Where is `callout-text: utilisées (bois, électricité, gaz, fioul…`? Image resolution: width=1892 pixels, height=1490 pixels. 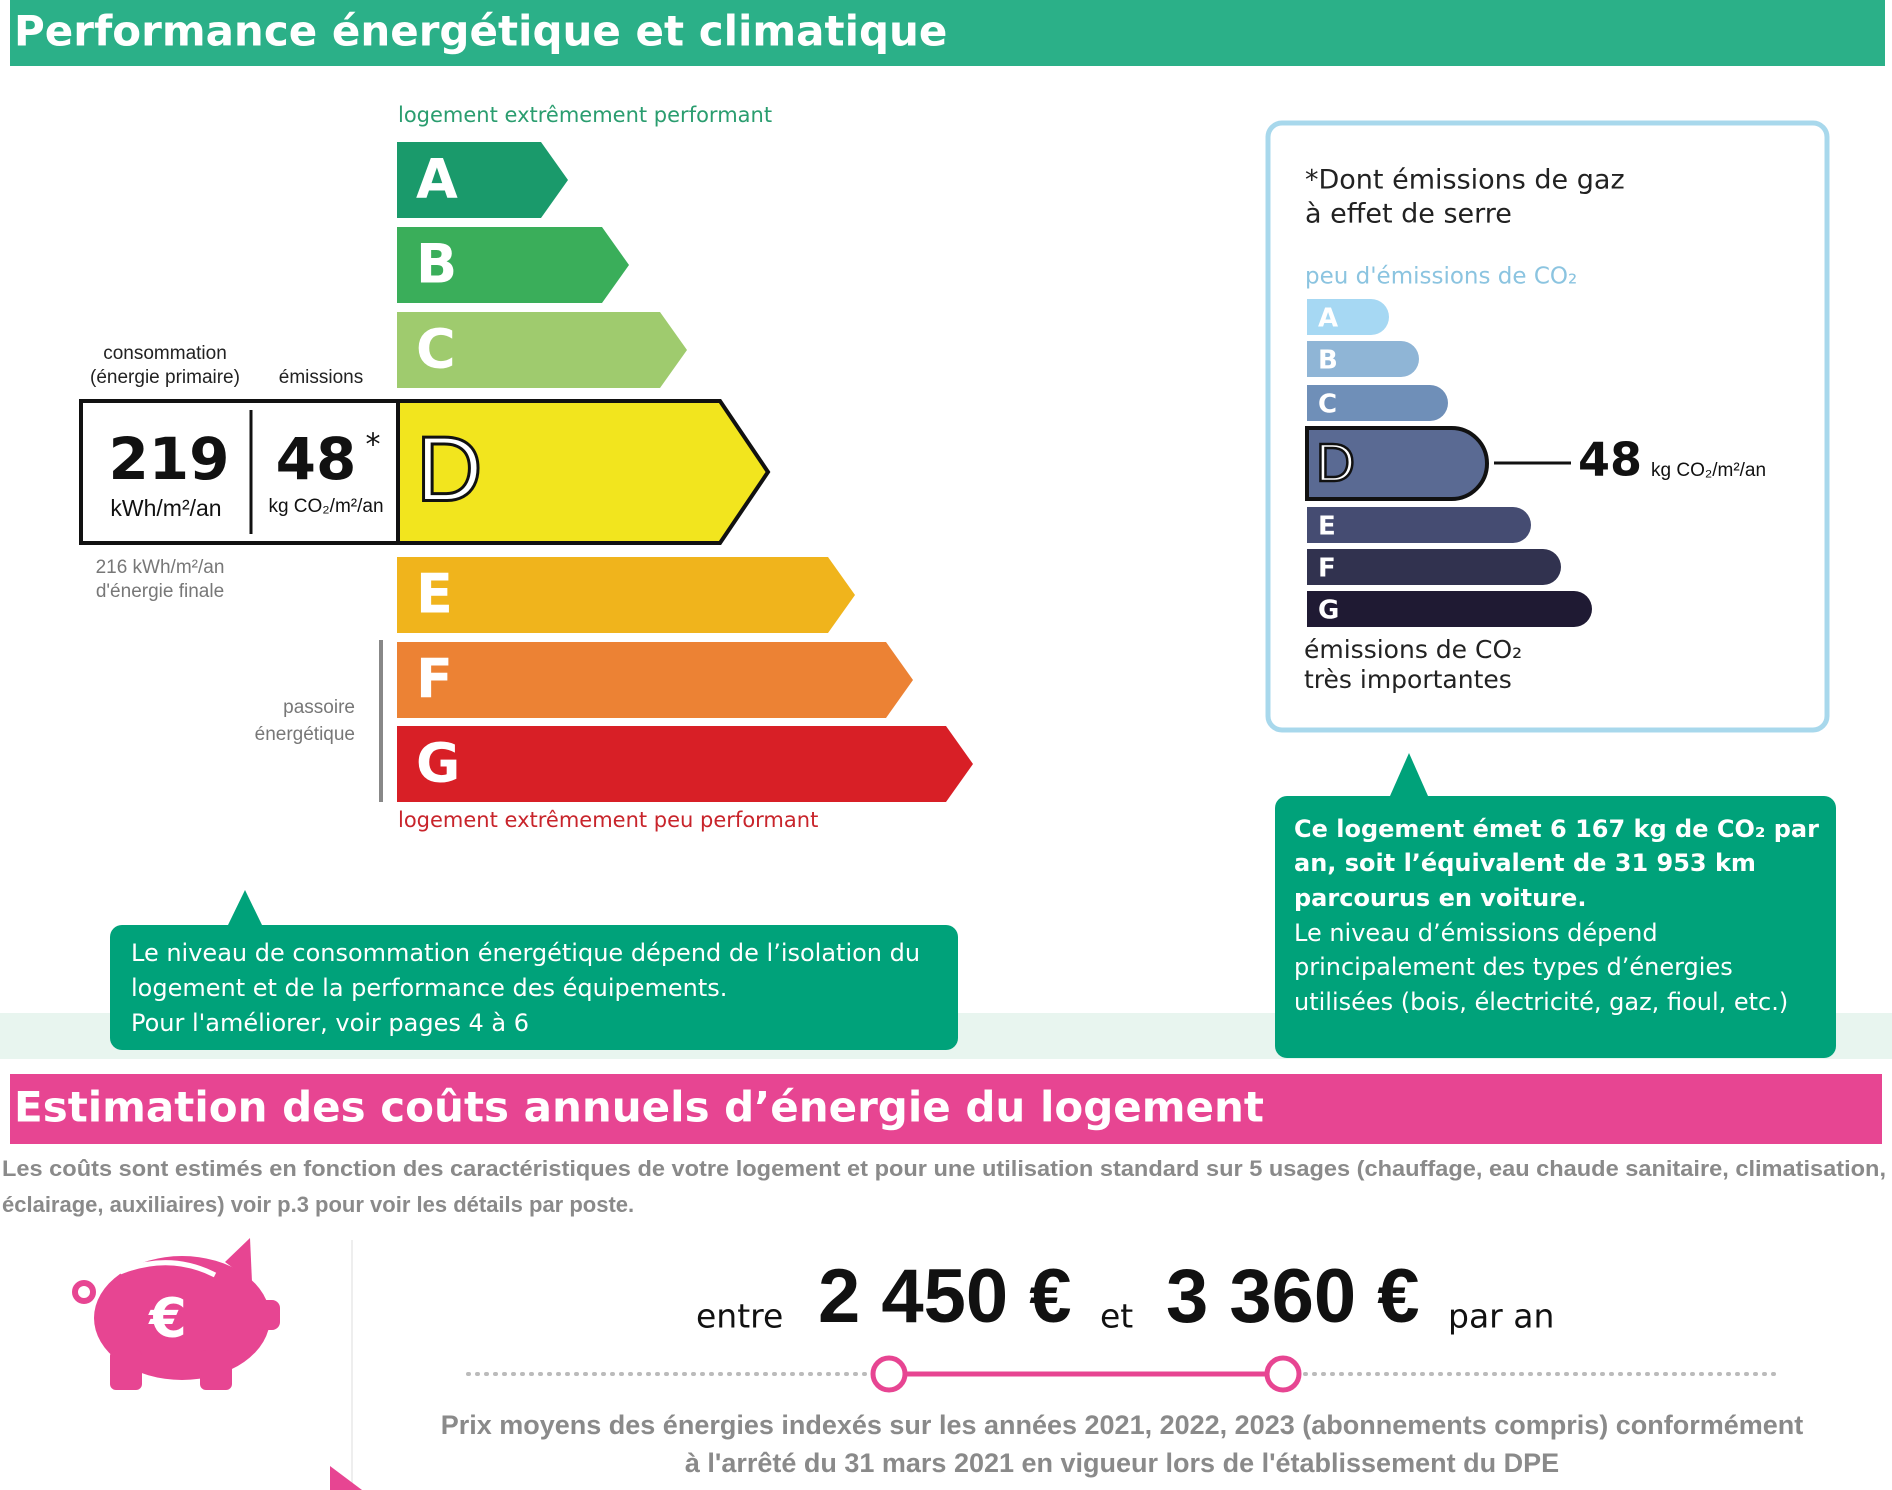
callout-text: utilisées (bois, électricité, gaz, fioul… is located at coordinates (1541, 1002).